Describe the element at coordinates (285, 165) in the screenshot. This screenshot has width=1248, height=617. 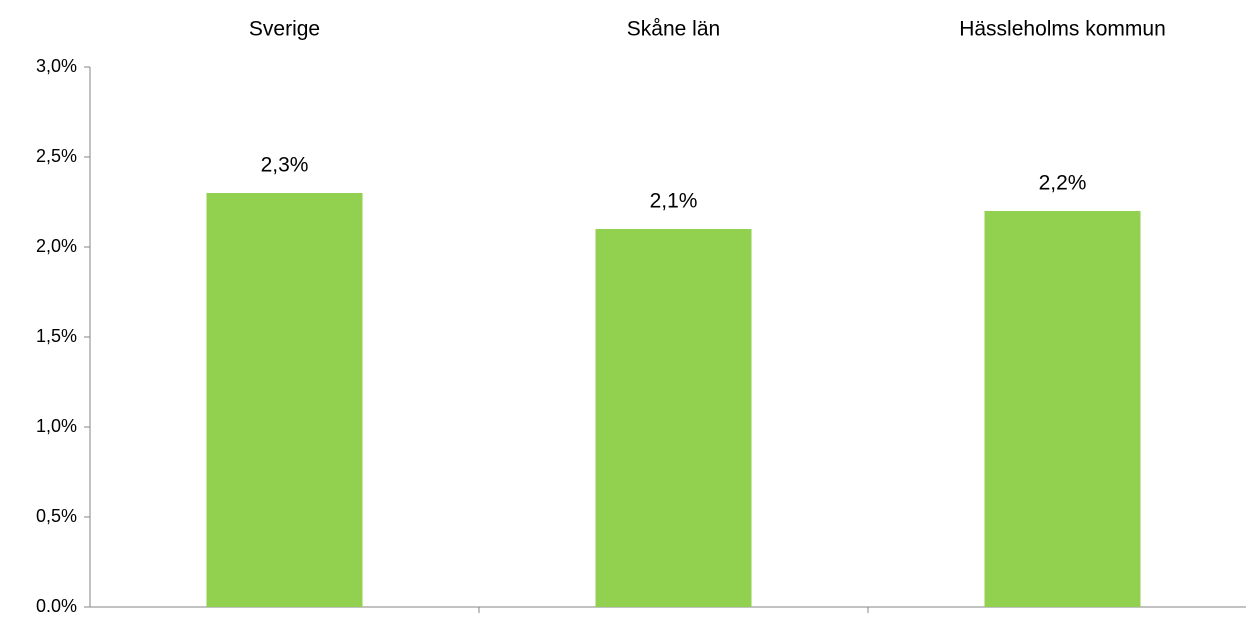
I see `value-label: 2,3%` at that location.